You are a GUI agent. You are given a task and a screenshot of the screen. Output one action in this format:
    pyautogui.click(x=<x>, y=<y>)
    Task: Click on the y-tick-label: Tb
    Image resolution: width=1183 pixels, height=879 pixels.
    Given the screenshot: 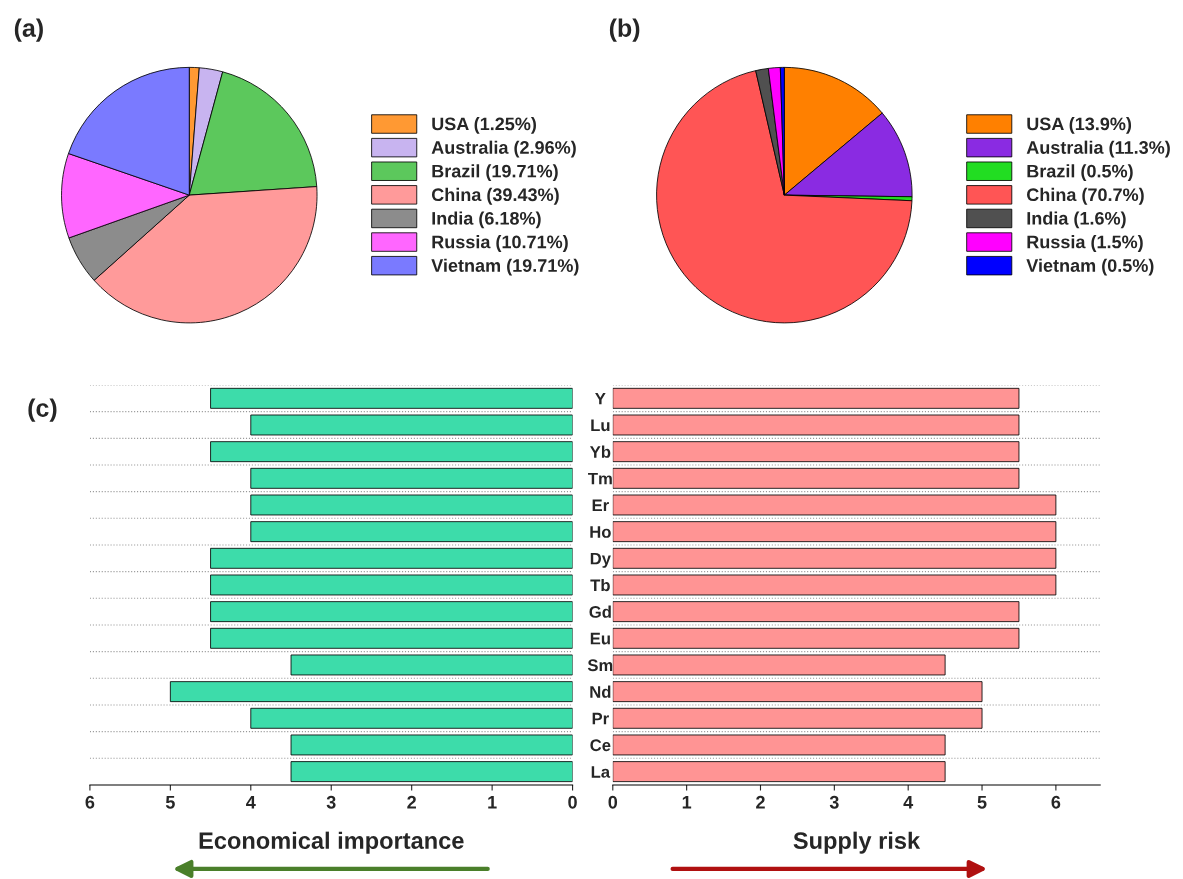 What is the action you would take?
    pyautogui.click(x=600, y=585)
    